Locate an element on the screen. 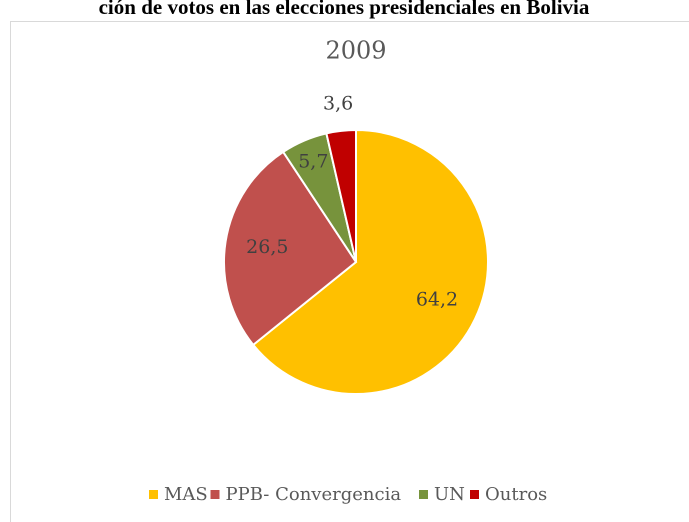  legend-label: MAS is located at coordinates (186, 494).